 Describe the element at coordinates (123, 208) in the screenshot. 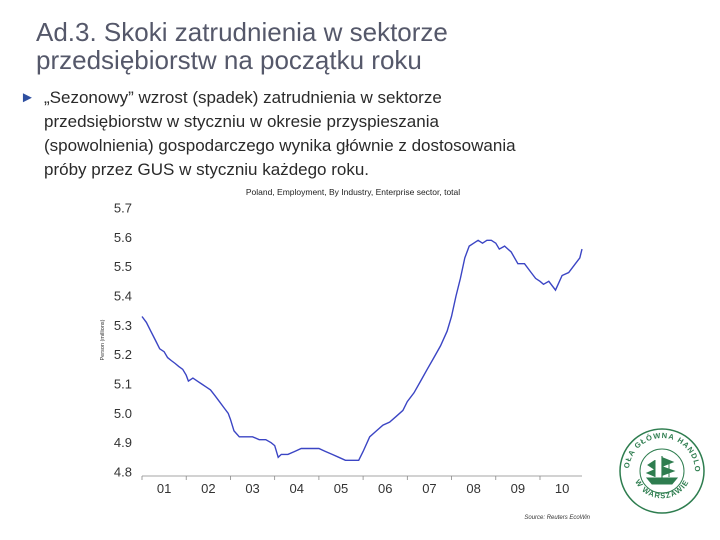

I see `y-tick-label: 5.7` at that location.